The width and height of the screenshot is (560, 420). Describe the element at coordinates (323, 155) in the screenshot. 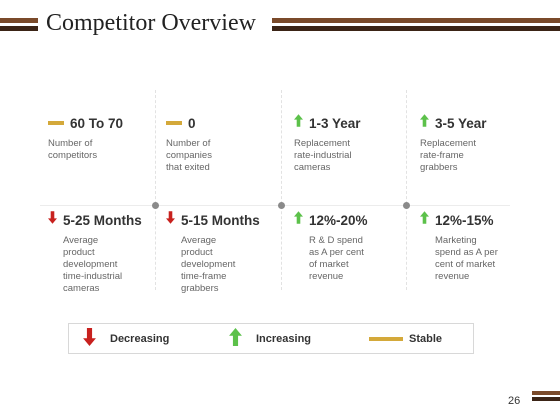

I see `metric-description: Replacement rate-industrial cameras` at that location.